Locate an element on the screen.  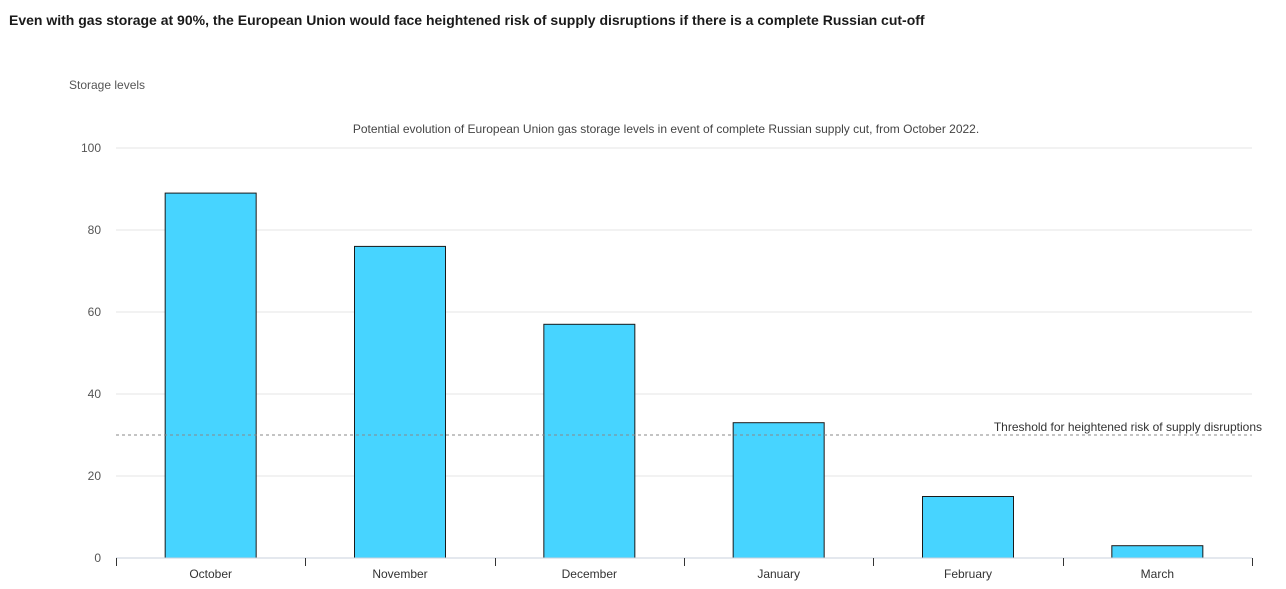
x-tick-label: March is located at coordinates (1157, 574).